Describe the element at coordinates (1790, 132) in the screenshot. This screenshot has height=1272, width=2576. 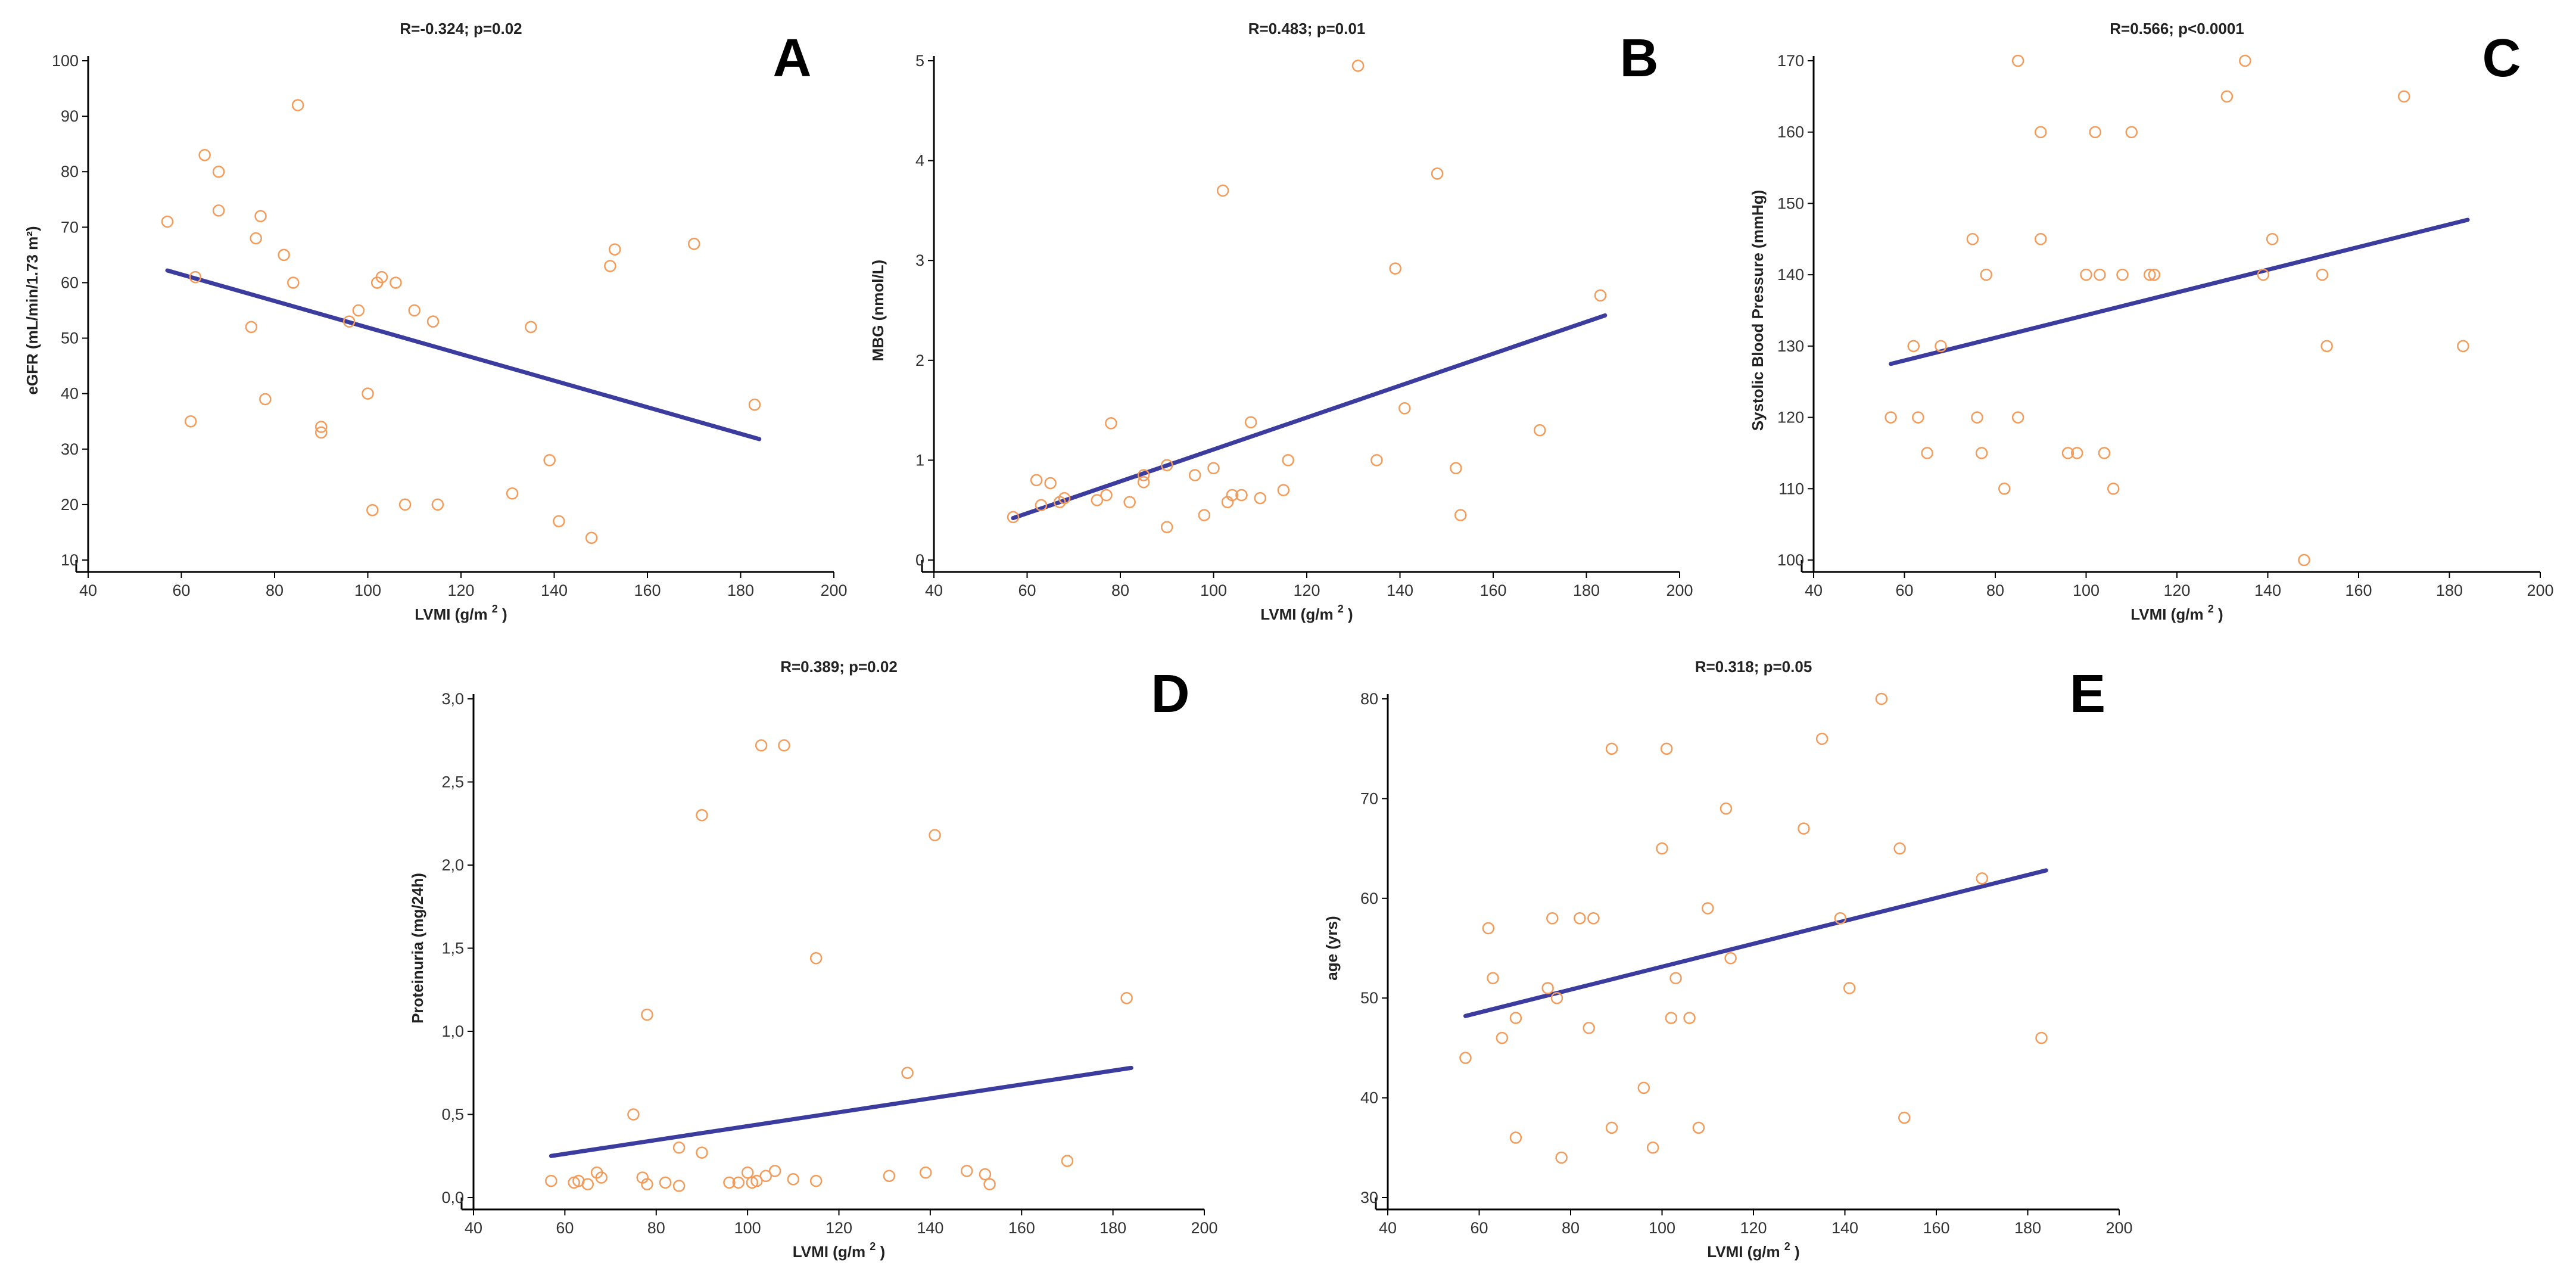
I see `y-tick-label: 160` at that location.